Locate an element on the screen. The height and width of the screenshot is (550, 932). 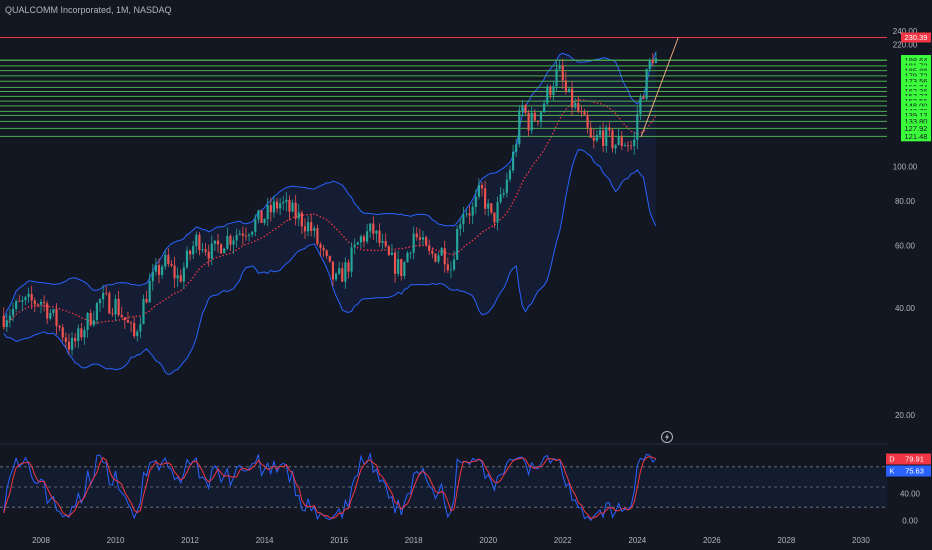
oscillator-value-label: 75.63 is located at coordinates (914, 471).